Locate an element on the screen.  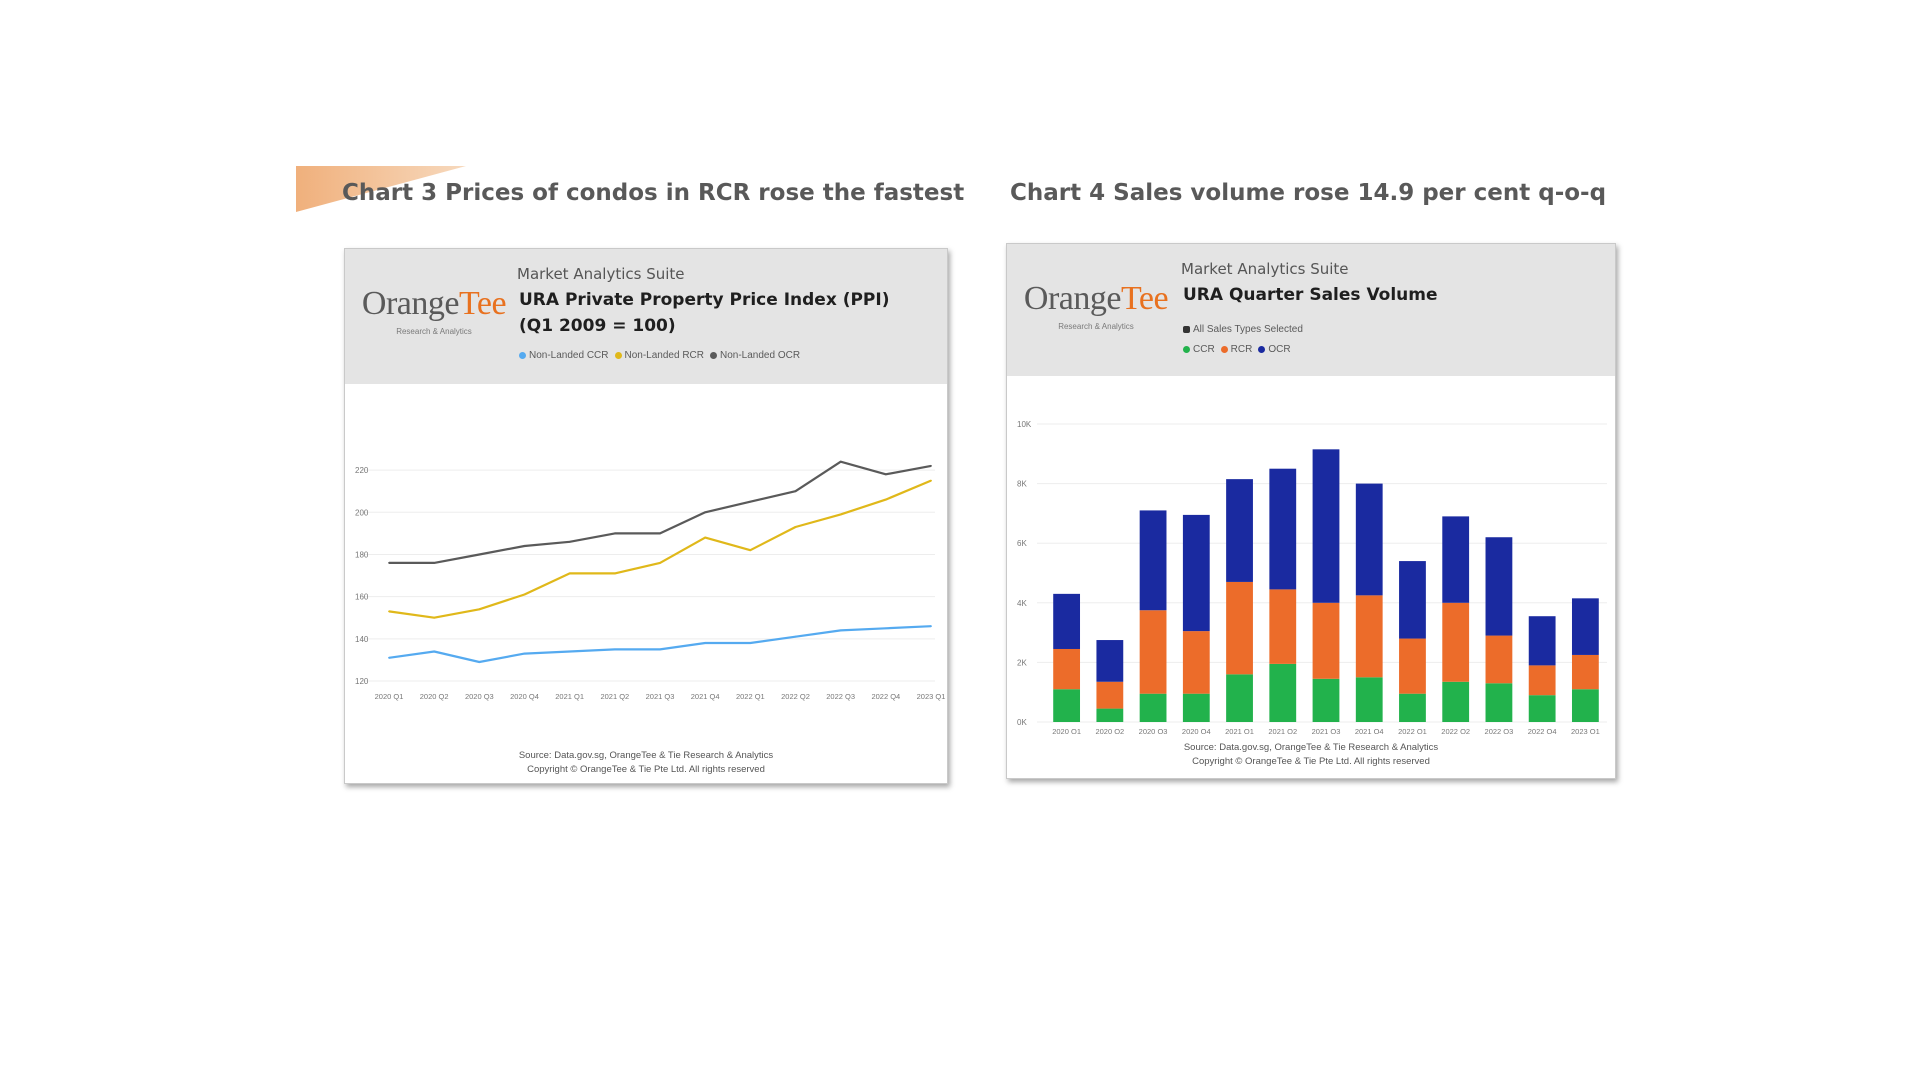
ppi-title-line-1: URA Private Property Price Index (PPI) is located at coordinates (704, 300).